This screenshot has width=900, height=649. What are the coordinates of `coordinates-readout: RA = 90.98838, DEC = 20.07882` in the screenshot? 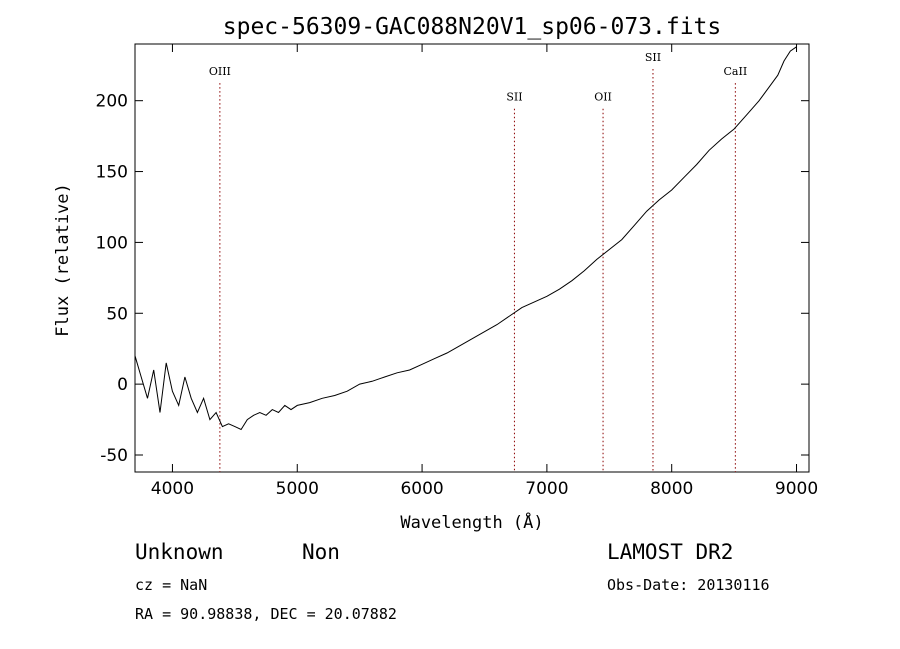 It's located at (266, 614).